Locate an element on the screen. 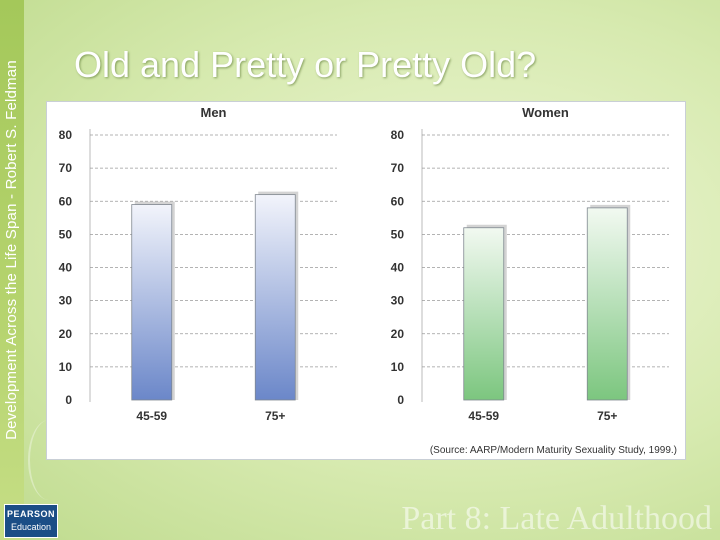 The image size is (720, 540). panel-title: Men is located at coordinates (214, 112).